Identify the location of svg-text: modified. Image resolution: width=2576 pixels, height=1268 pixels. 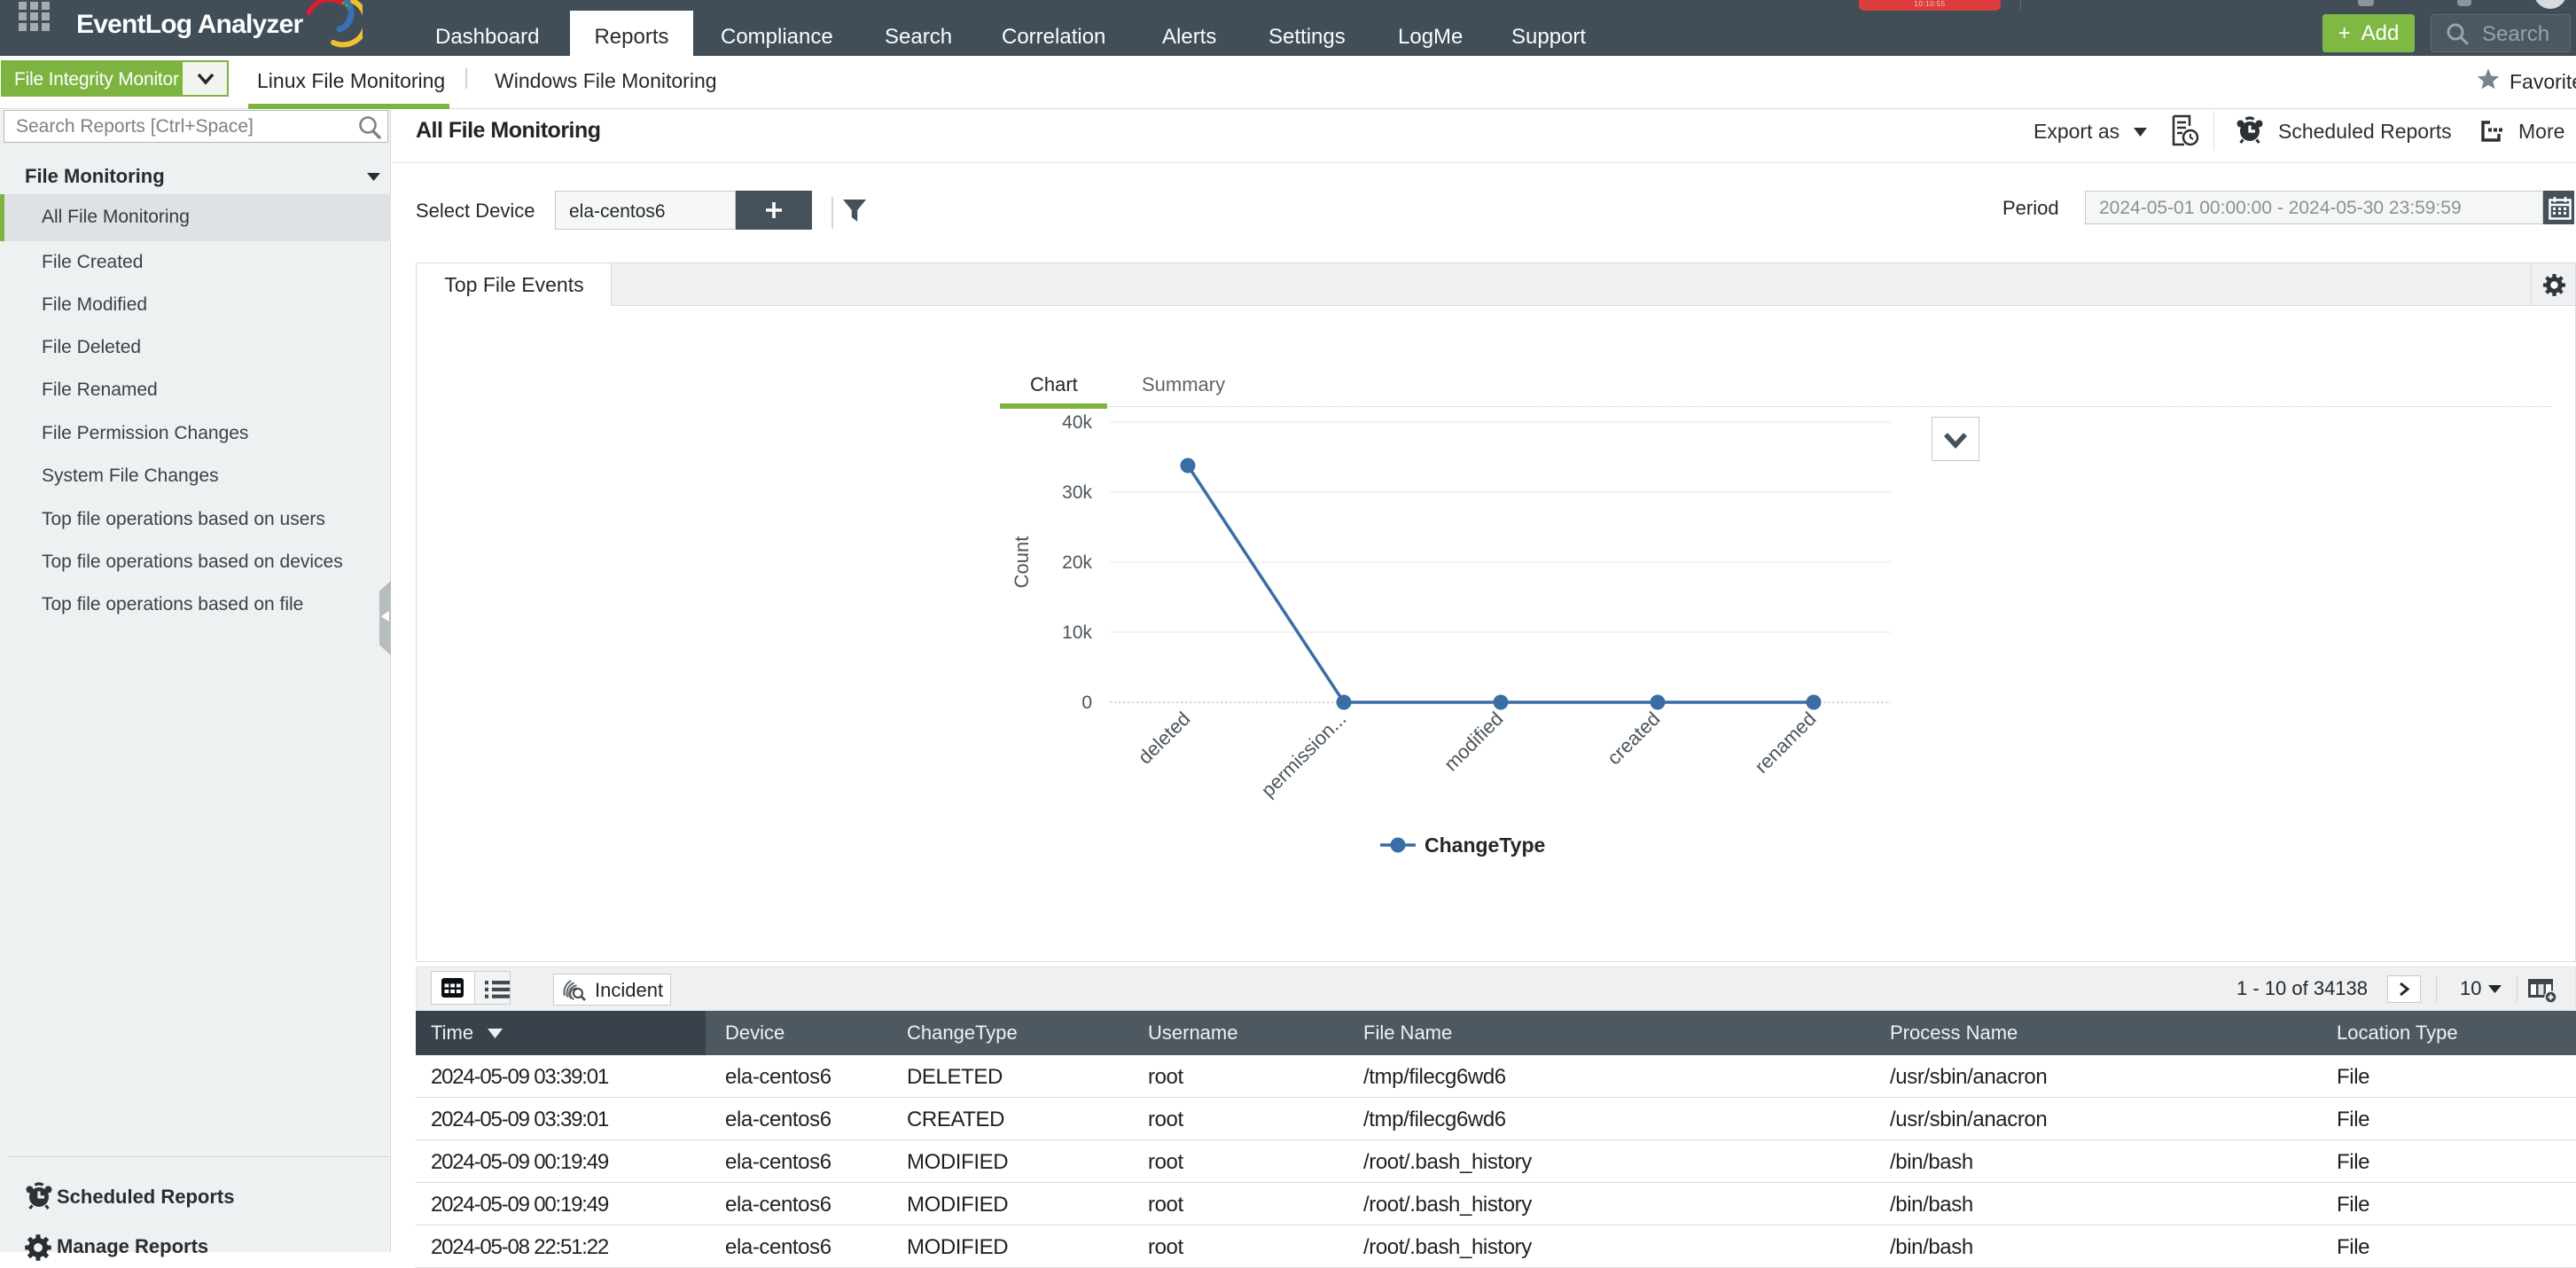
(1473, 742).